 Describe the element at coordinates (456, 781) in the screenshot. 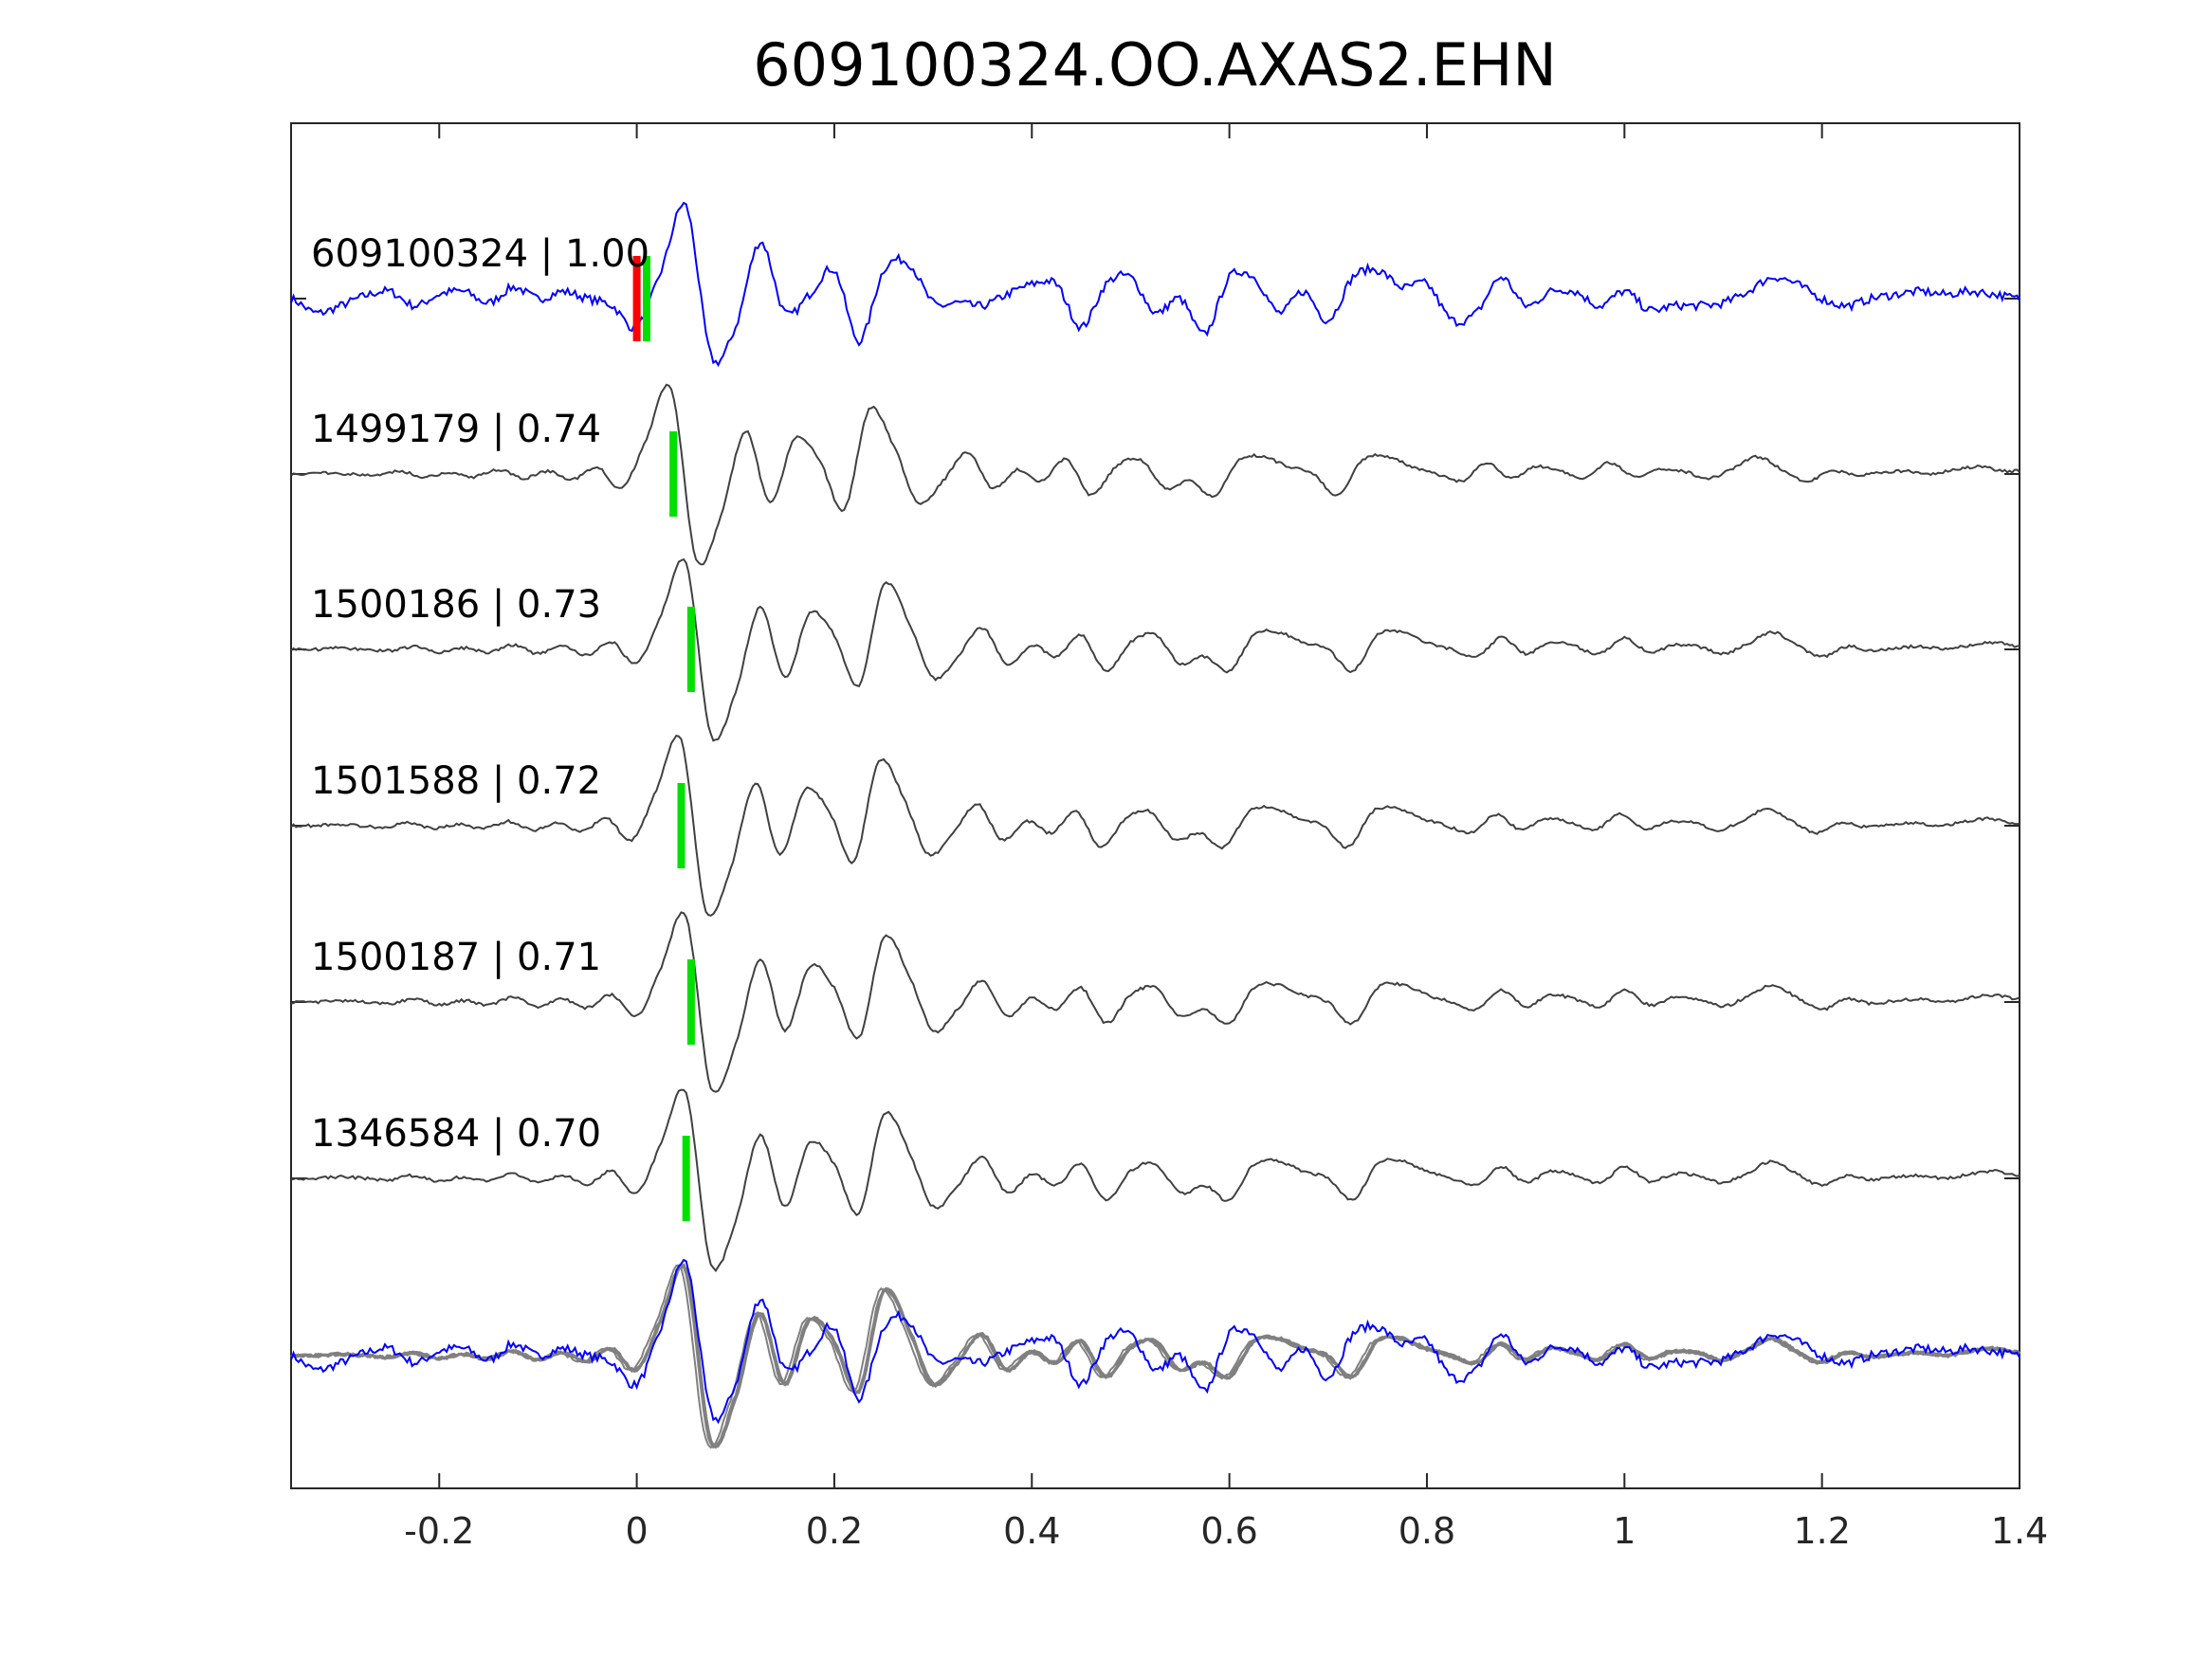

I see `trace-label: 1501588 | 0.72` at that location.